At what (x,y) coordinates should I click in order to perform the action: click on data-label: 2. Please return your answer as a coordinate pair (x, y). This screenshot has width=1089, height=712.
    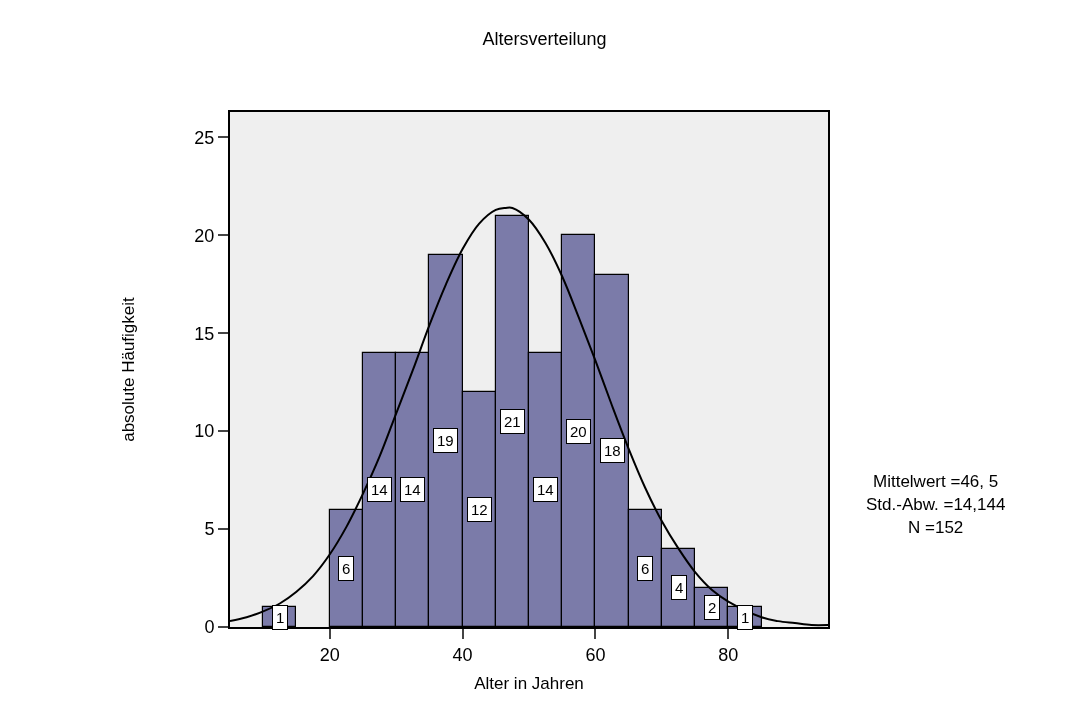
    Looking at the image, I should click on (712, 607).